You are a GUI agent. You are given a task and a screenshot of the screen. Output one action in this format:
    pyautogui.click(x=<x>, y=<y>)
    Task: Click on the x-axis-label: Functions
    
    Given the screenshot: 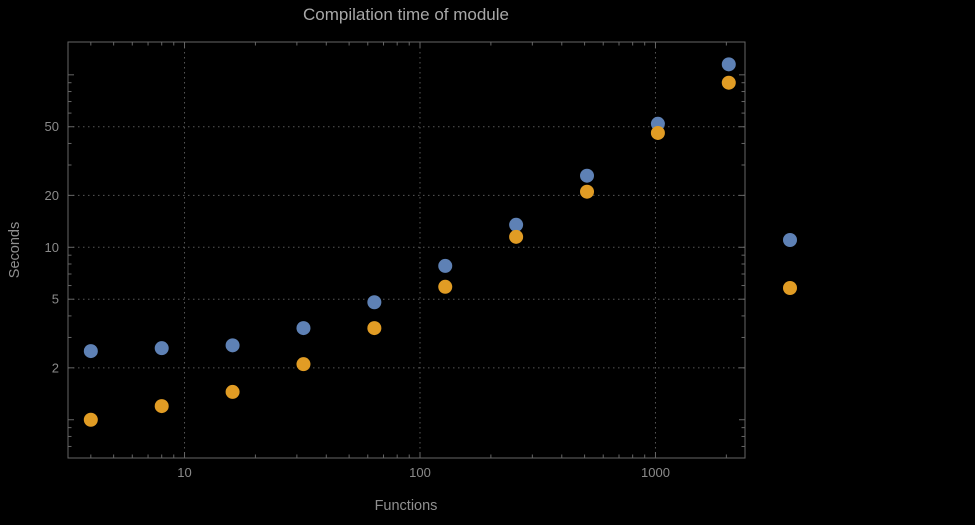 What is the action you would take?
    pyautogui.click(x=406, y=506)
    